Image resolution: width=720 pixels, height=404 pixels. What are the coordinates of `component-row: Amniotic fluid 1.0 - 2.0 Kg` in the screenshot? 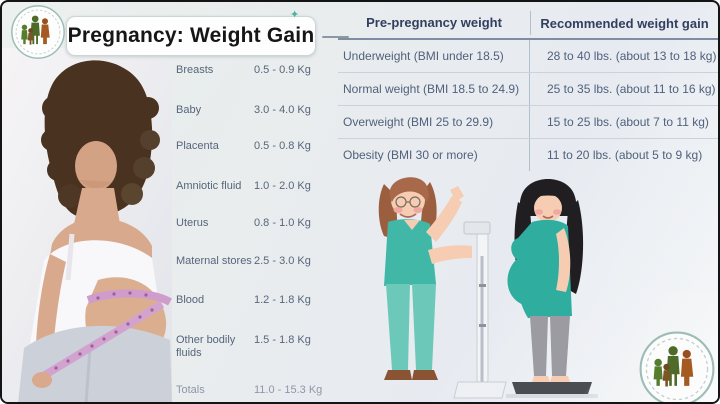 It's located at (255, 186).